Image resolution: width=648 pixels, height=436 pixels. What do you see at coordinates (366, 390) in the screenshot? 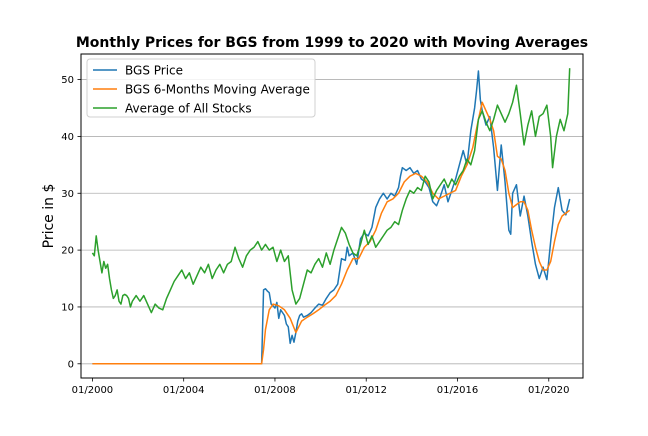
I see `x-tick-label: 01/2012` at bounding box center [366, 390].